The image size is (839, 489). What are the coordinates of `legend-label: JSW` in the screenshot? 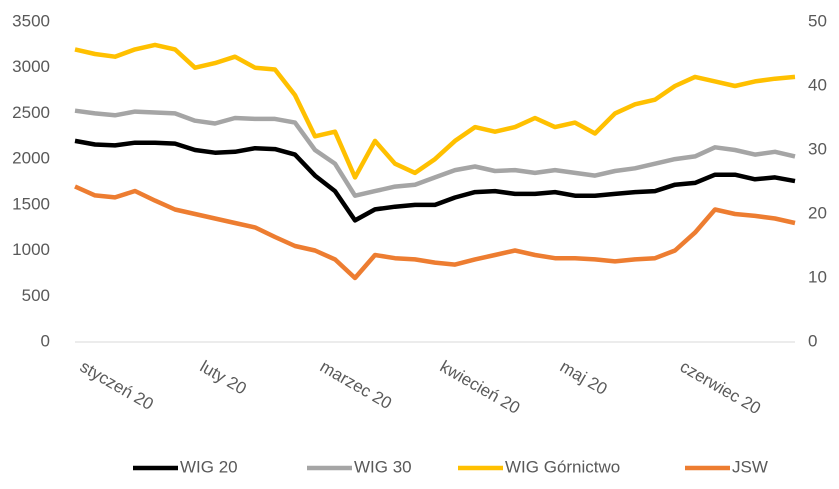 It's located at (750, 466).